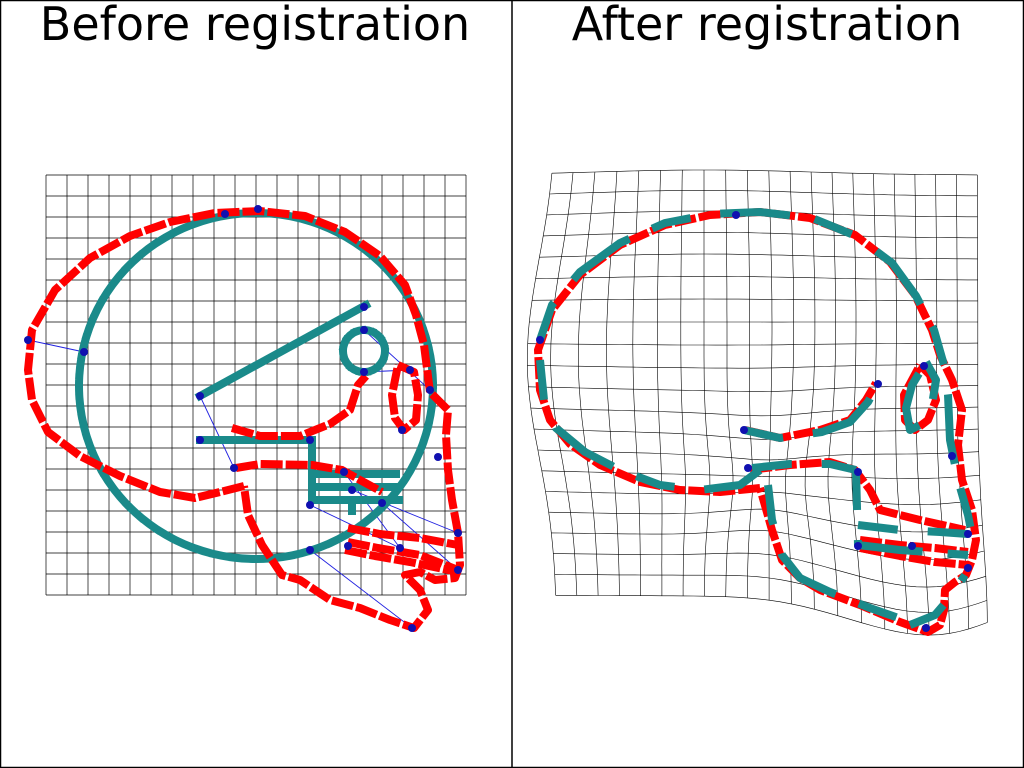 This screenshot has height=768, width=1024. I want to click on right-panel-title: After registration, so click(767, 25).